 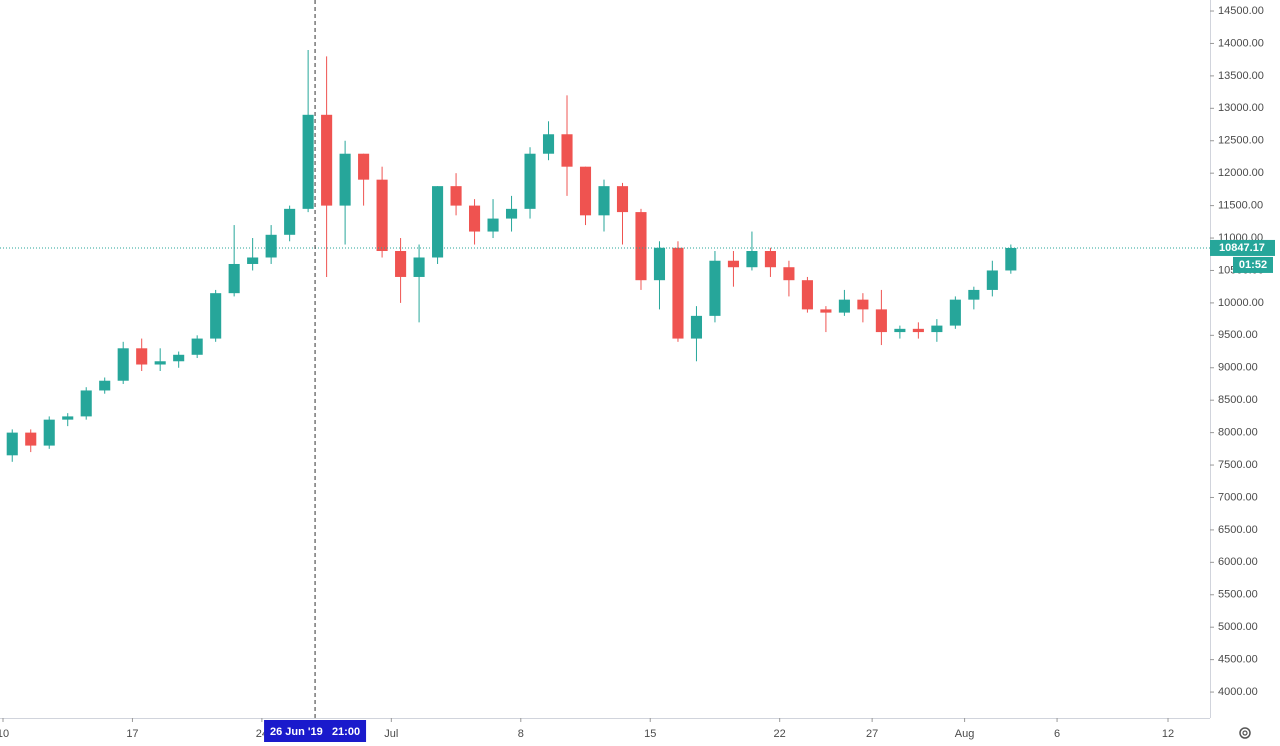 I want to click on y-tick-label: 11500.00, so click(x=1240, y=206).